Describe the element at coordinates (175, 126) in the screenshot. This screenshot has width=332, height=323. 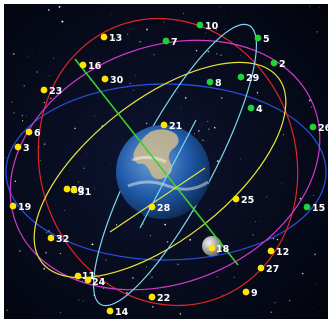
I see `satellite-label: 21` at that location.